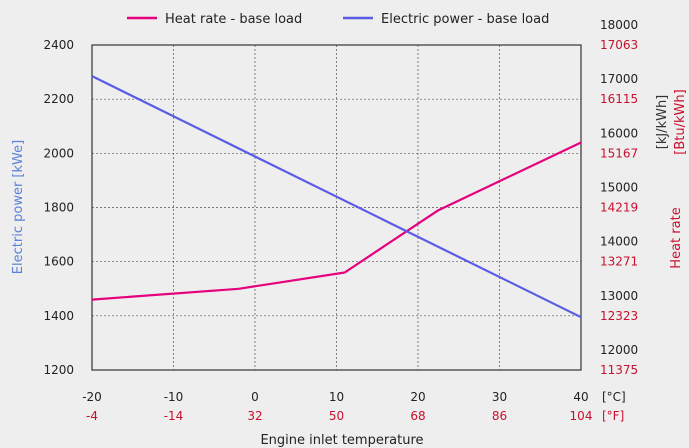 The width and height of the screenshot is (689, 448). I want to click on x-tick-label-celsius: 0, so click(255, 397).